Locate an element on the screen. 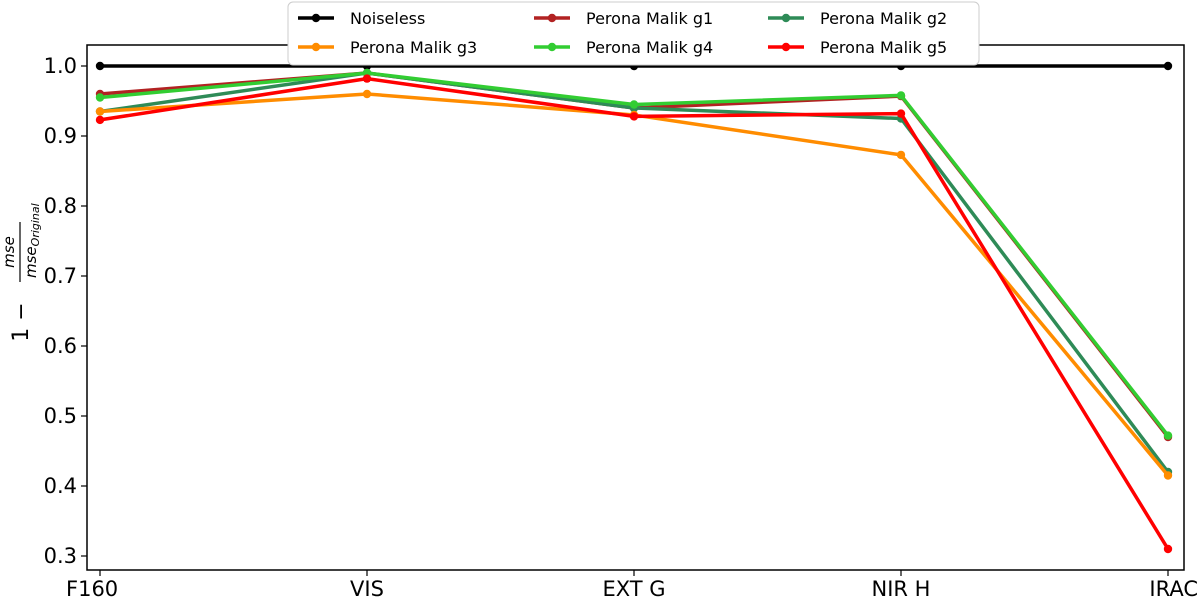 This screenshot has width=1200, height=599. y-axis-label-prefix: 1 − is located at coordinates (21, 321).